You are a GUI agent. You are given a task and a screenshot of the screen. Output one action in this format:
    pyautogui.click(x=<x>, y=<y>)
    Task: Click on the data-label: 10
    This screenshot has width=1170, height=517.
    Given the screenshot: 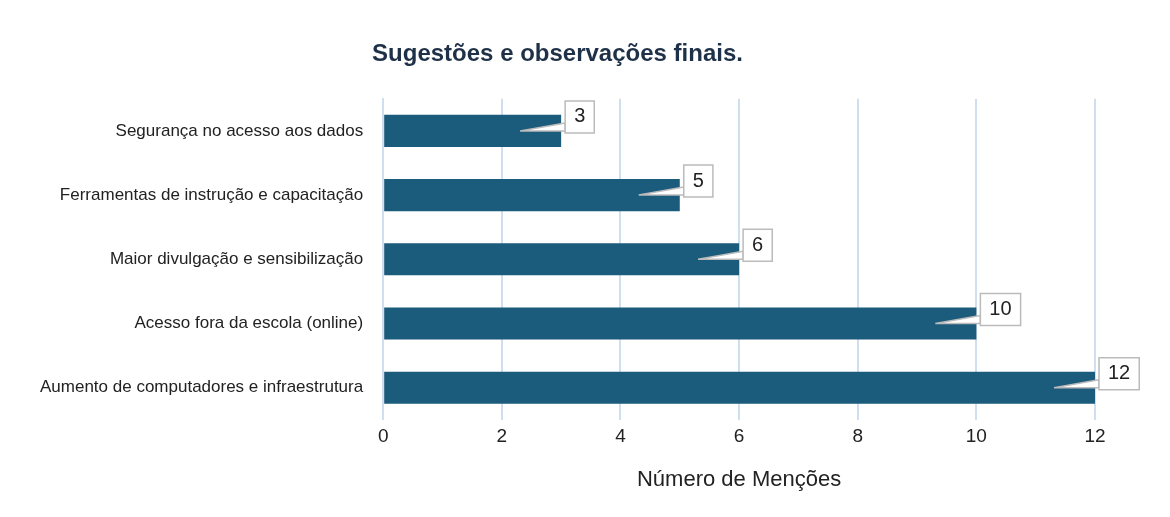 What is the action you would take?
    pyautogui.click(x=1000, y=308)
    